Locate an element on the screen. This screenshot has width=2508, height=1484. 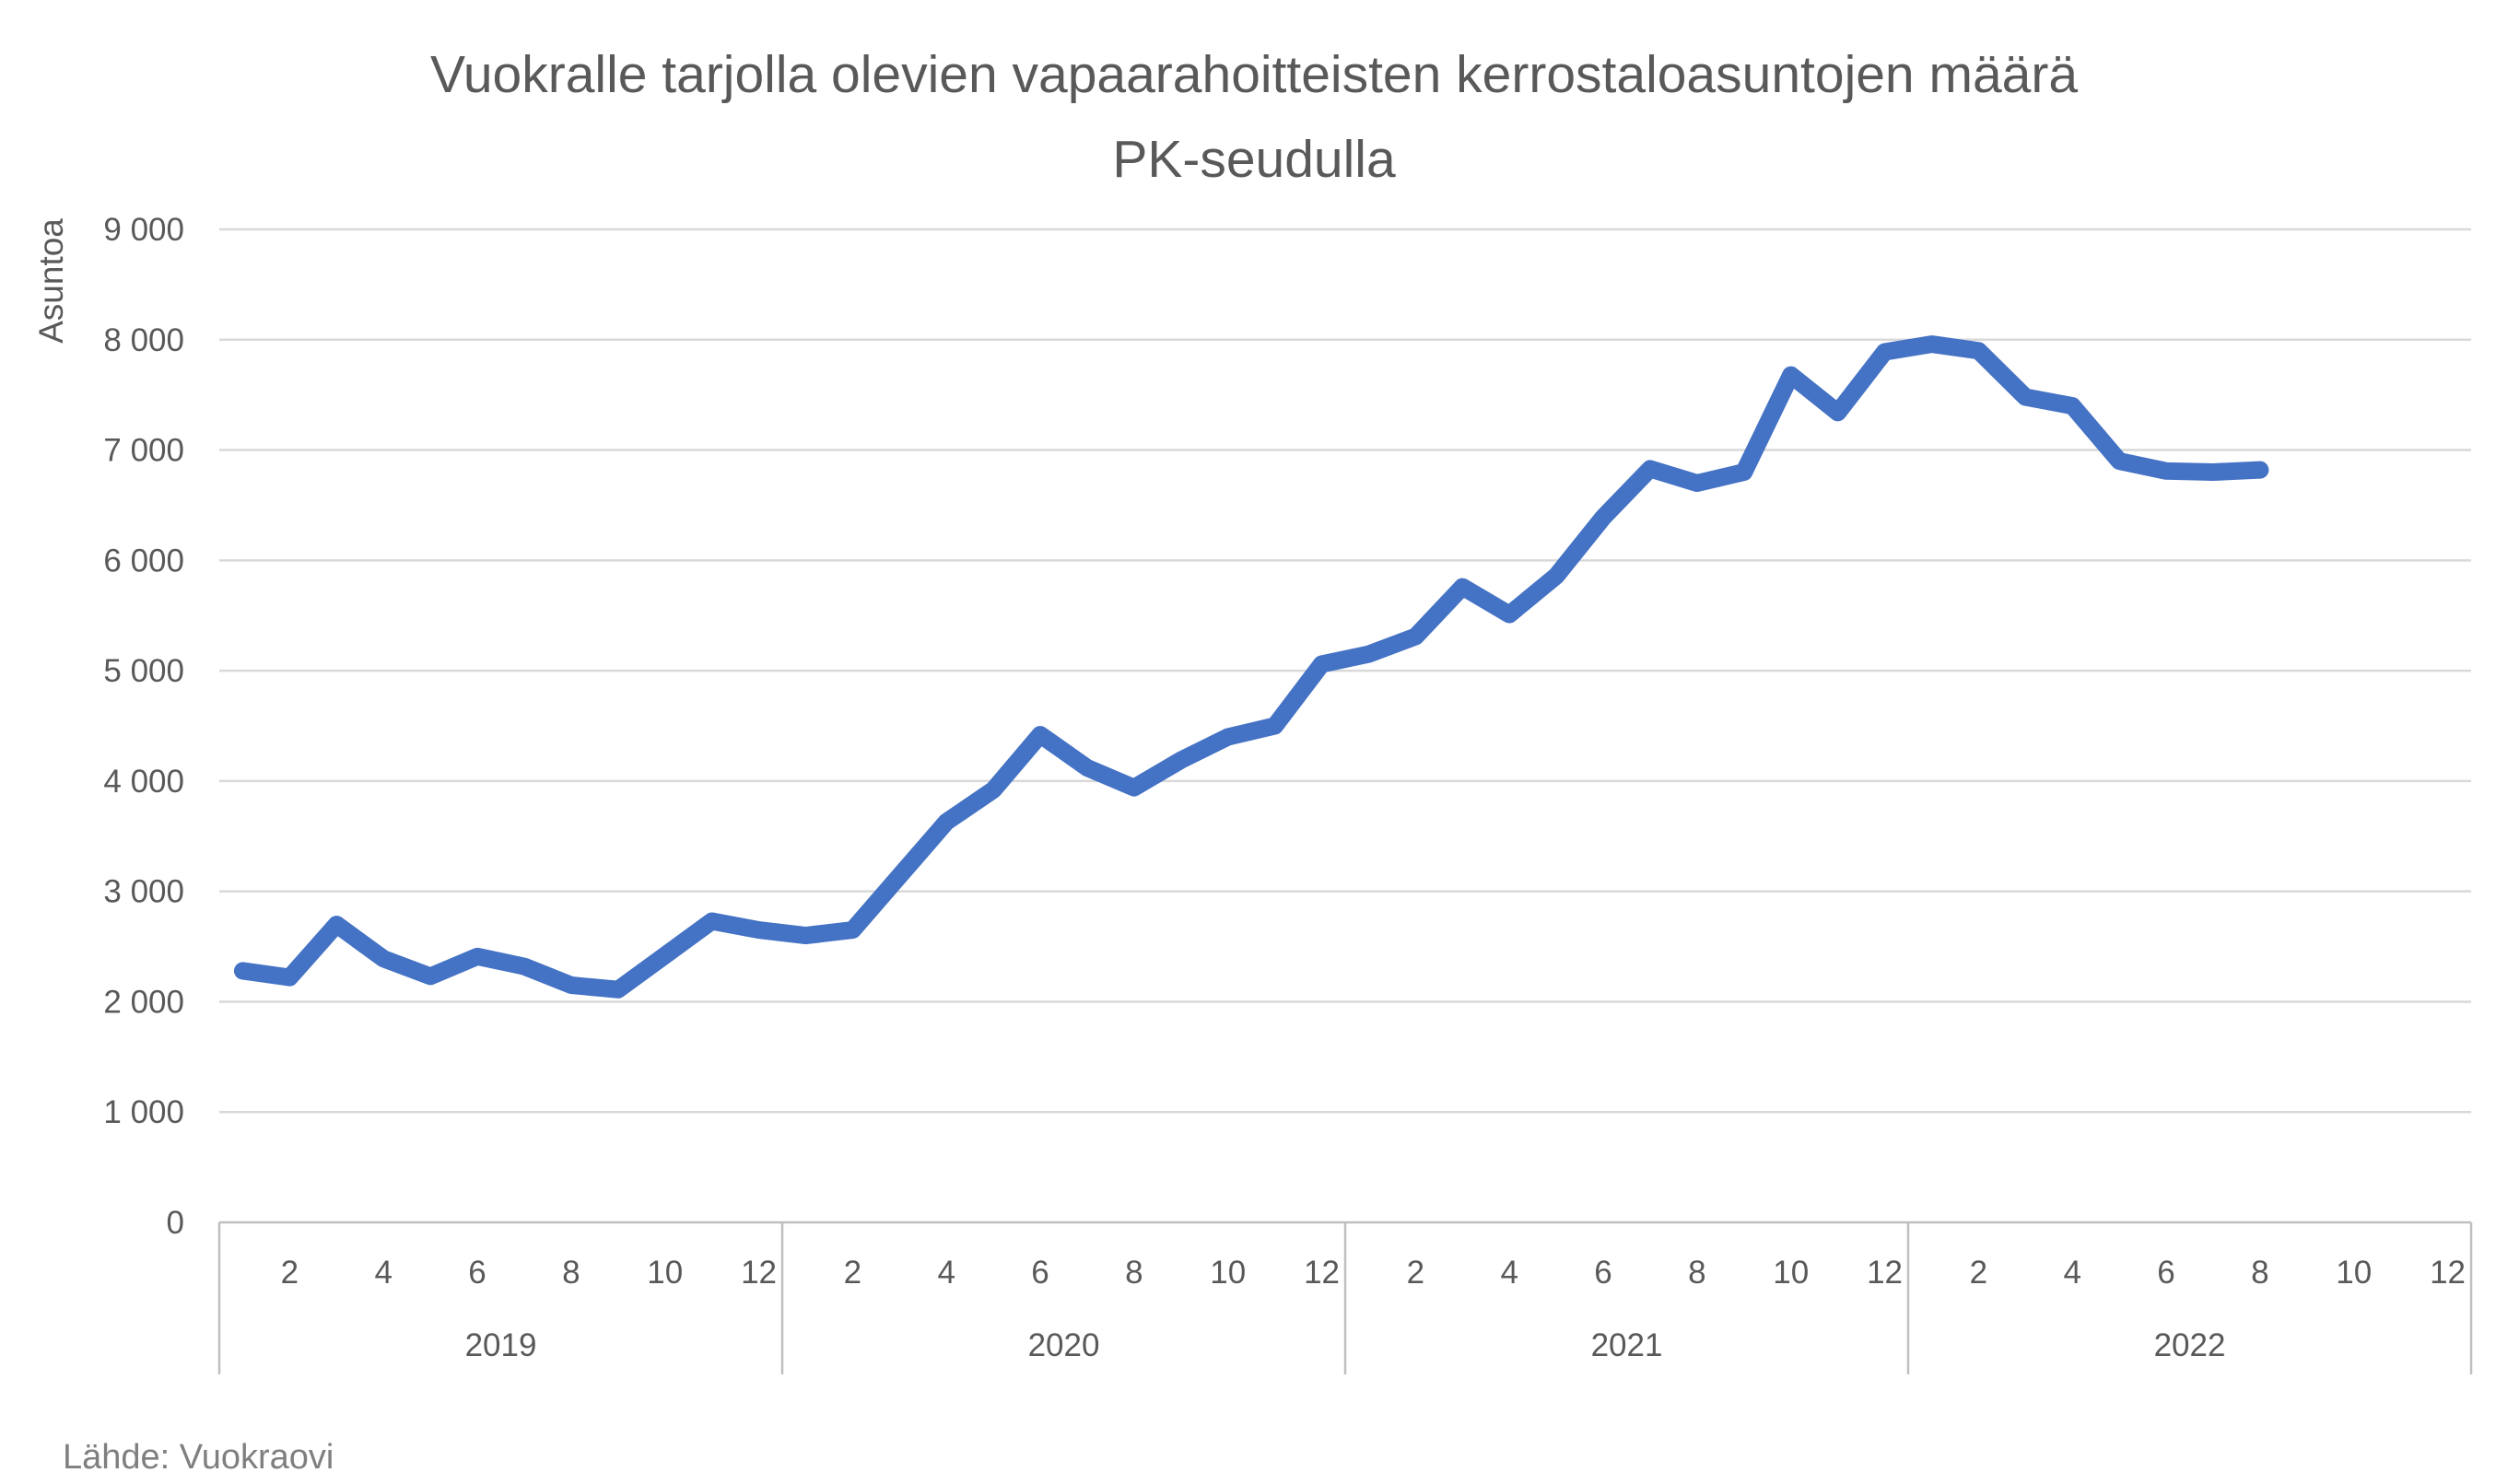
y-tick-label: 7 000 is located at coordinates (143, 451).